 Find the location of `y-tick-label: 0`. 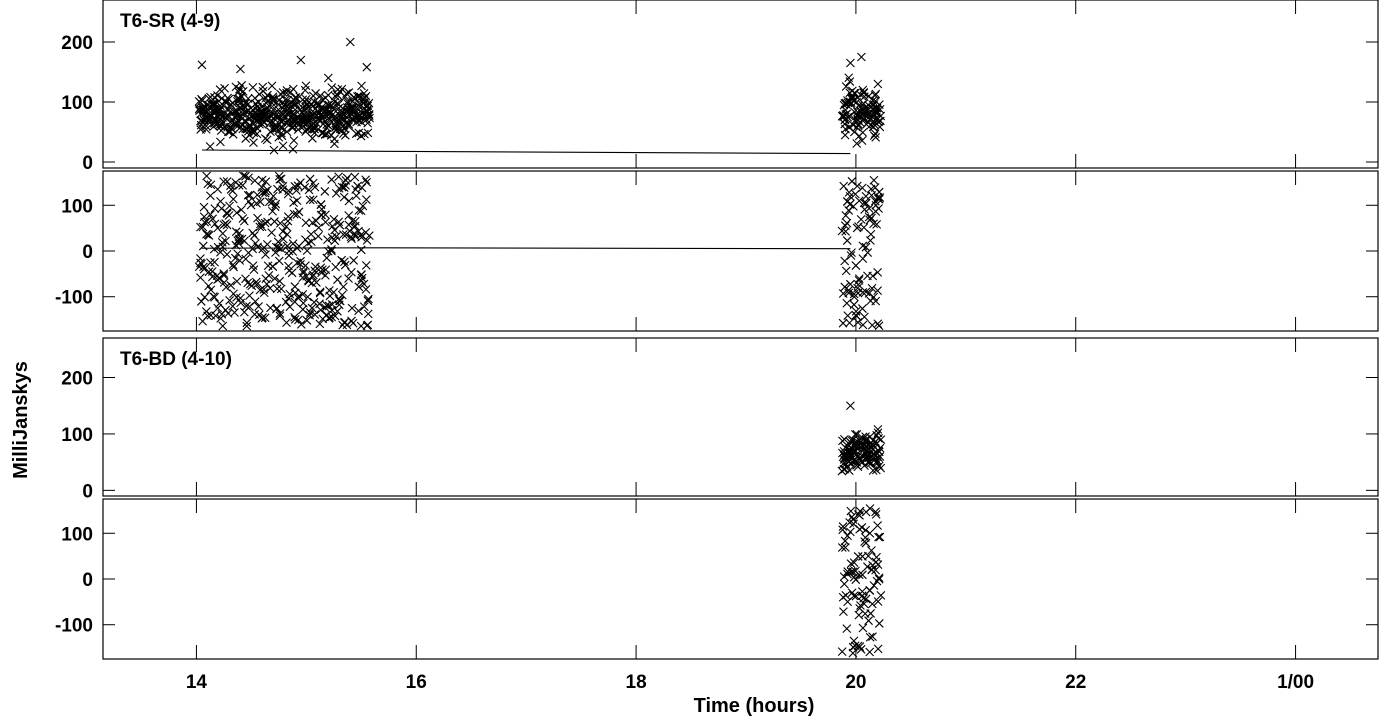

y-tick-label: 0 is located at coordinates (87, 580).